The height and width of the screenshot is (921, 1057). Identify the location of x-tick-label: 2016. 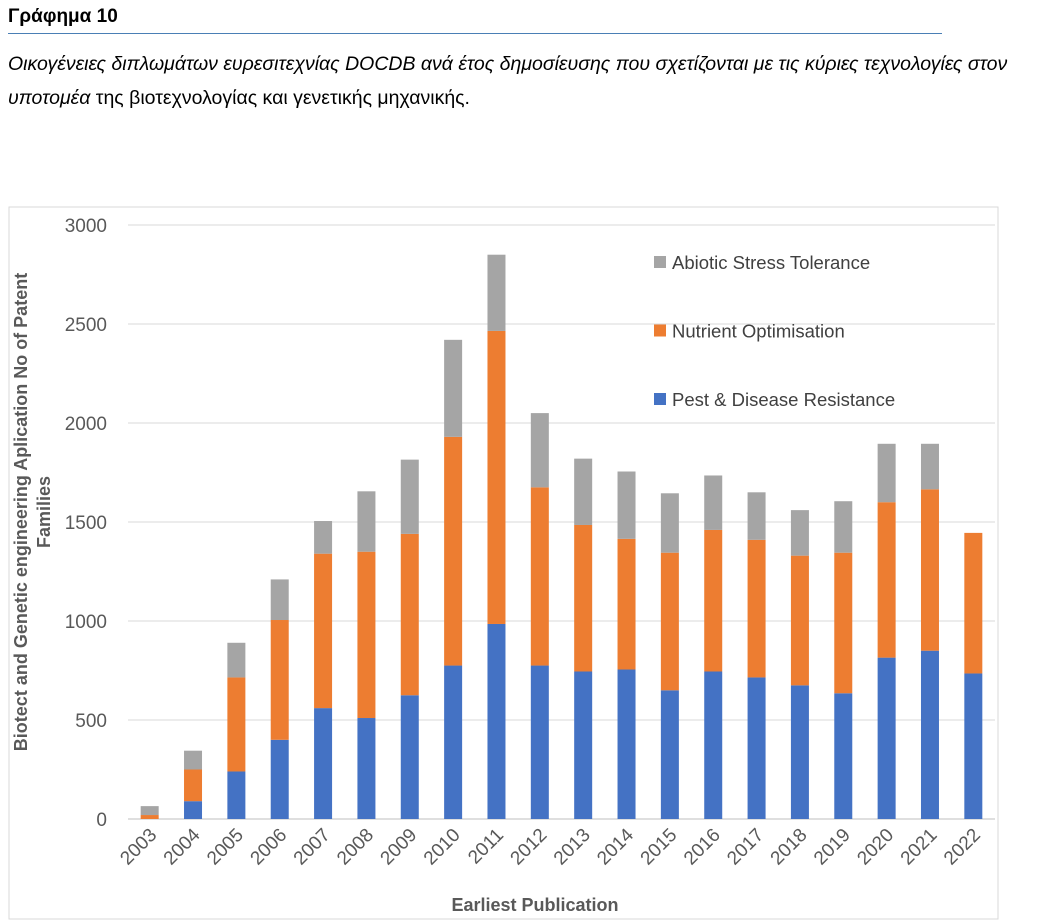
(702, 847).